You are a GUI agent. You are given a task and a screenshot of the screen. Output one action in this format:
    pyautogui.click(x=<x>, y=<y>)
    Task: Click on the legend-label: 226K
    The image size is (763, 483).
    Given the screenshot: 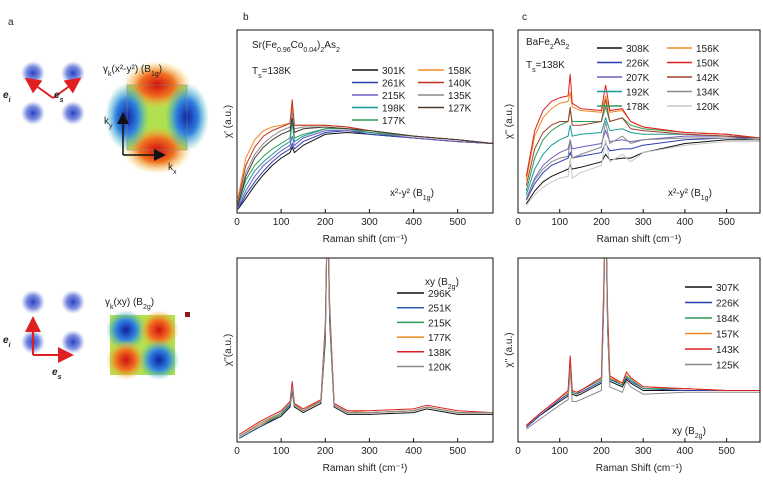 What is the action you would take?
    pyautogui.click(x=638, y=64)
    